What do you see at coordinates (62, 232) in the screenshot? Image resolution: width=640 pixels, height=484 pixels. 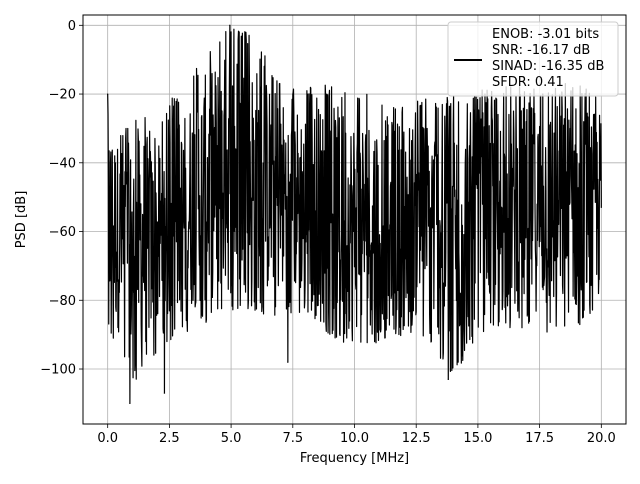 I see `y-tick-label: −60` at bounding box center [62, 232].